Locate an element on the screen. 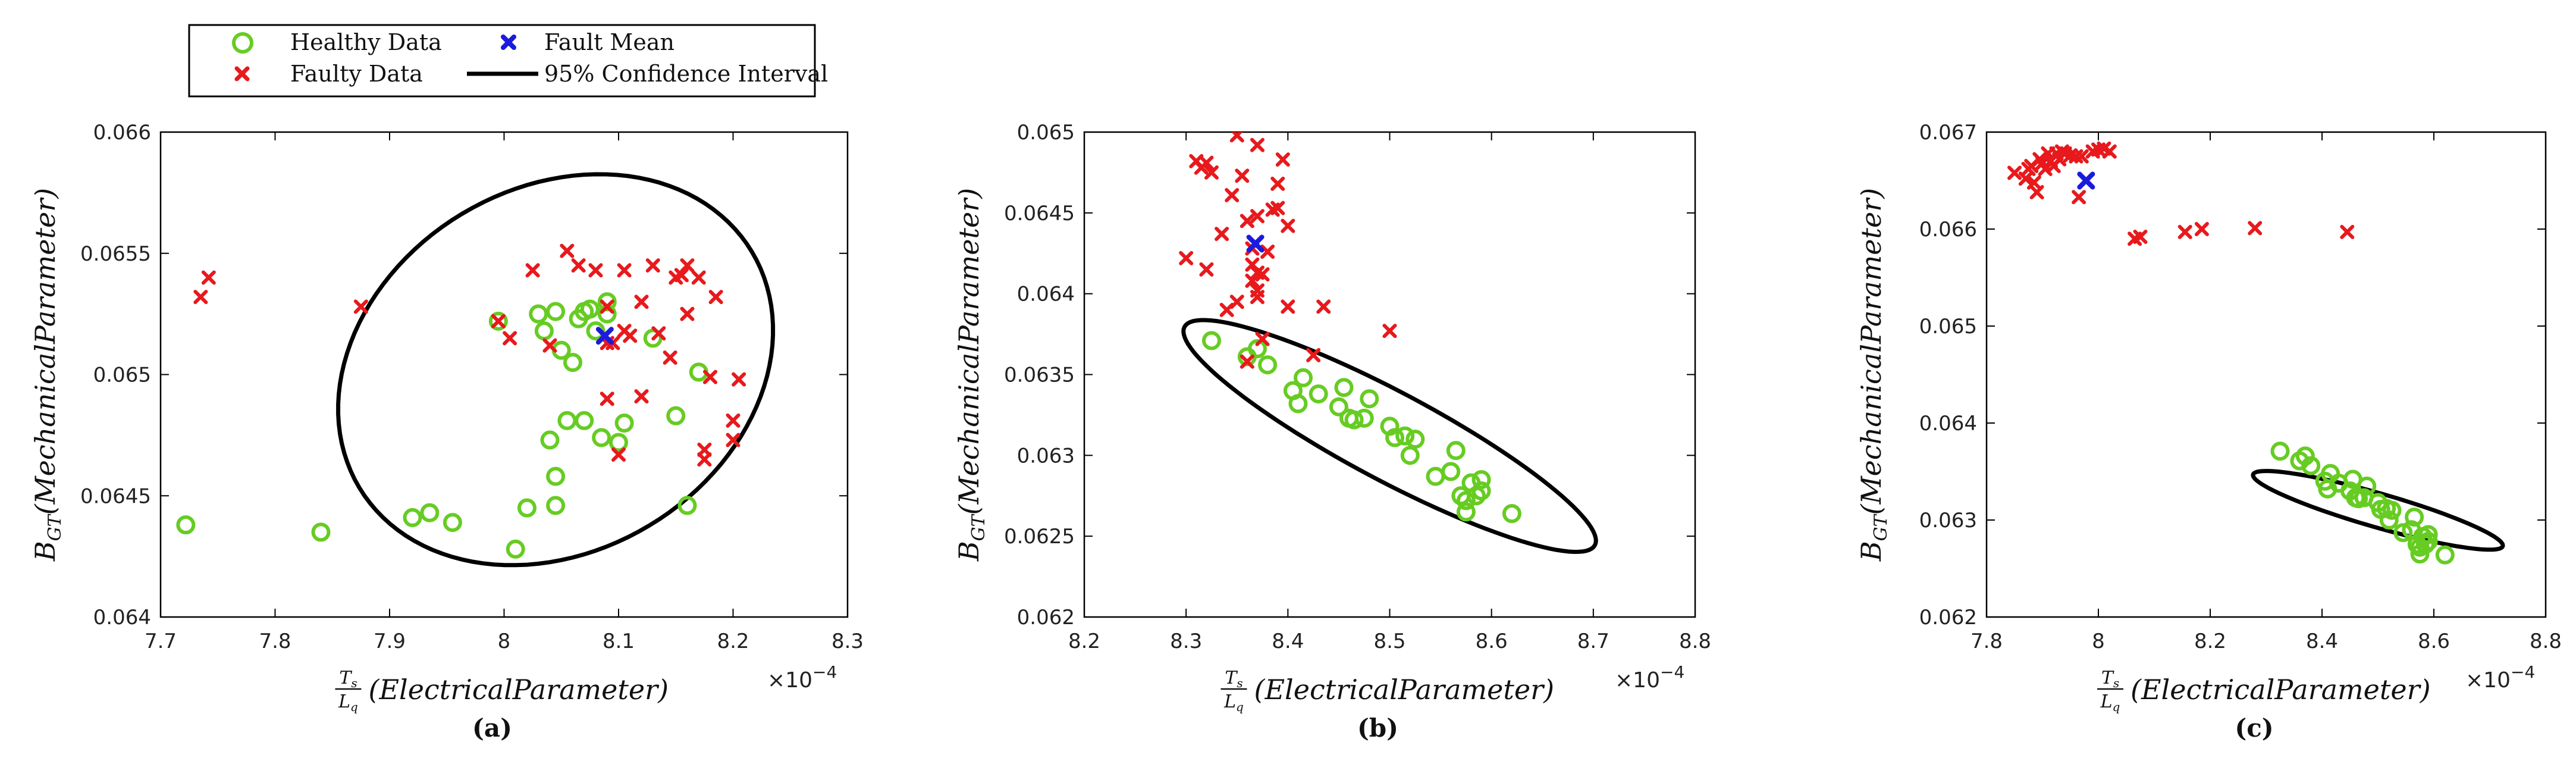  y-tick-label: 0.066 is located at coordinates (1948, 230).